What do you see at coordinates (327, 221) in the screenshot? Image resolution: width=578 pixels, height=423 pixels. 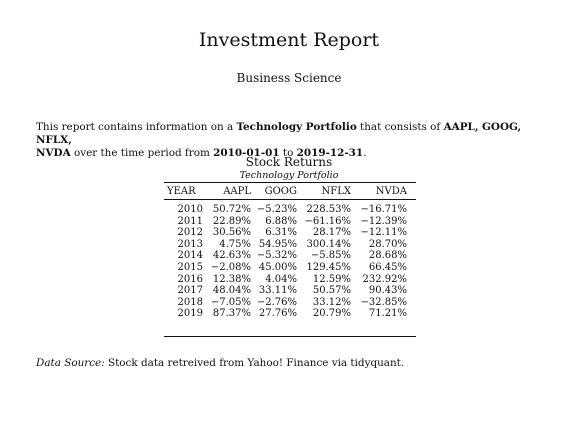 I see `nflx-cell: −61.16%` at bounding box center [327, 221].